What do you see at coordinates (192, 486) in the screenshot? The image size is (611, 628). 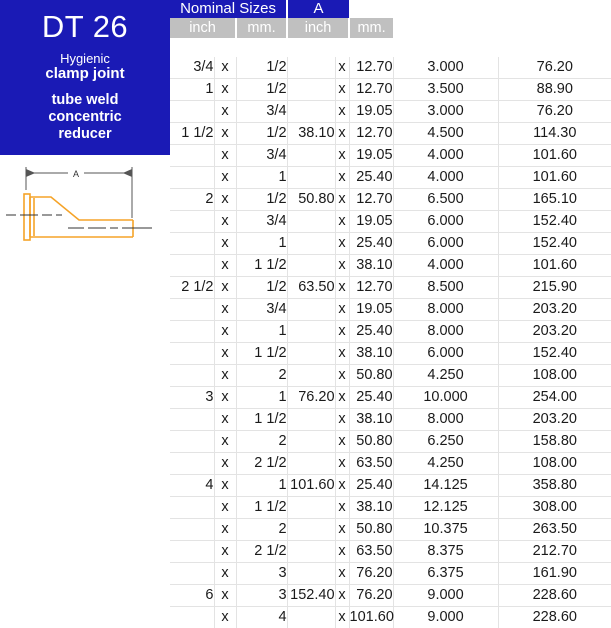 I see `cell-nominal-inch-size1: 4` at bounding box center [192, 486].